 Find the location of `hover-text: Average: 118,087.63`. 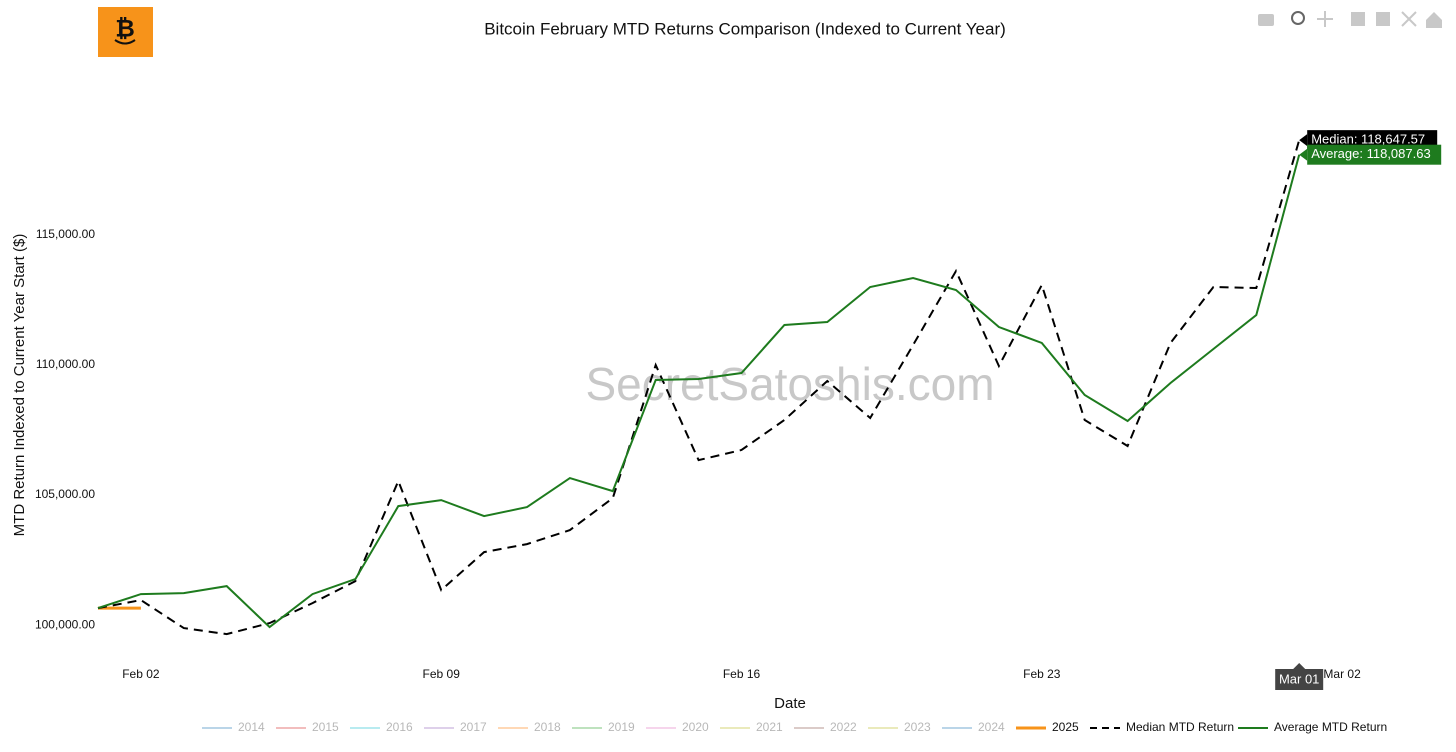

hover-text: Average: 118,087.63 is located at coordinates (1371, 153).